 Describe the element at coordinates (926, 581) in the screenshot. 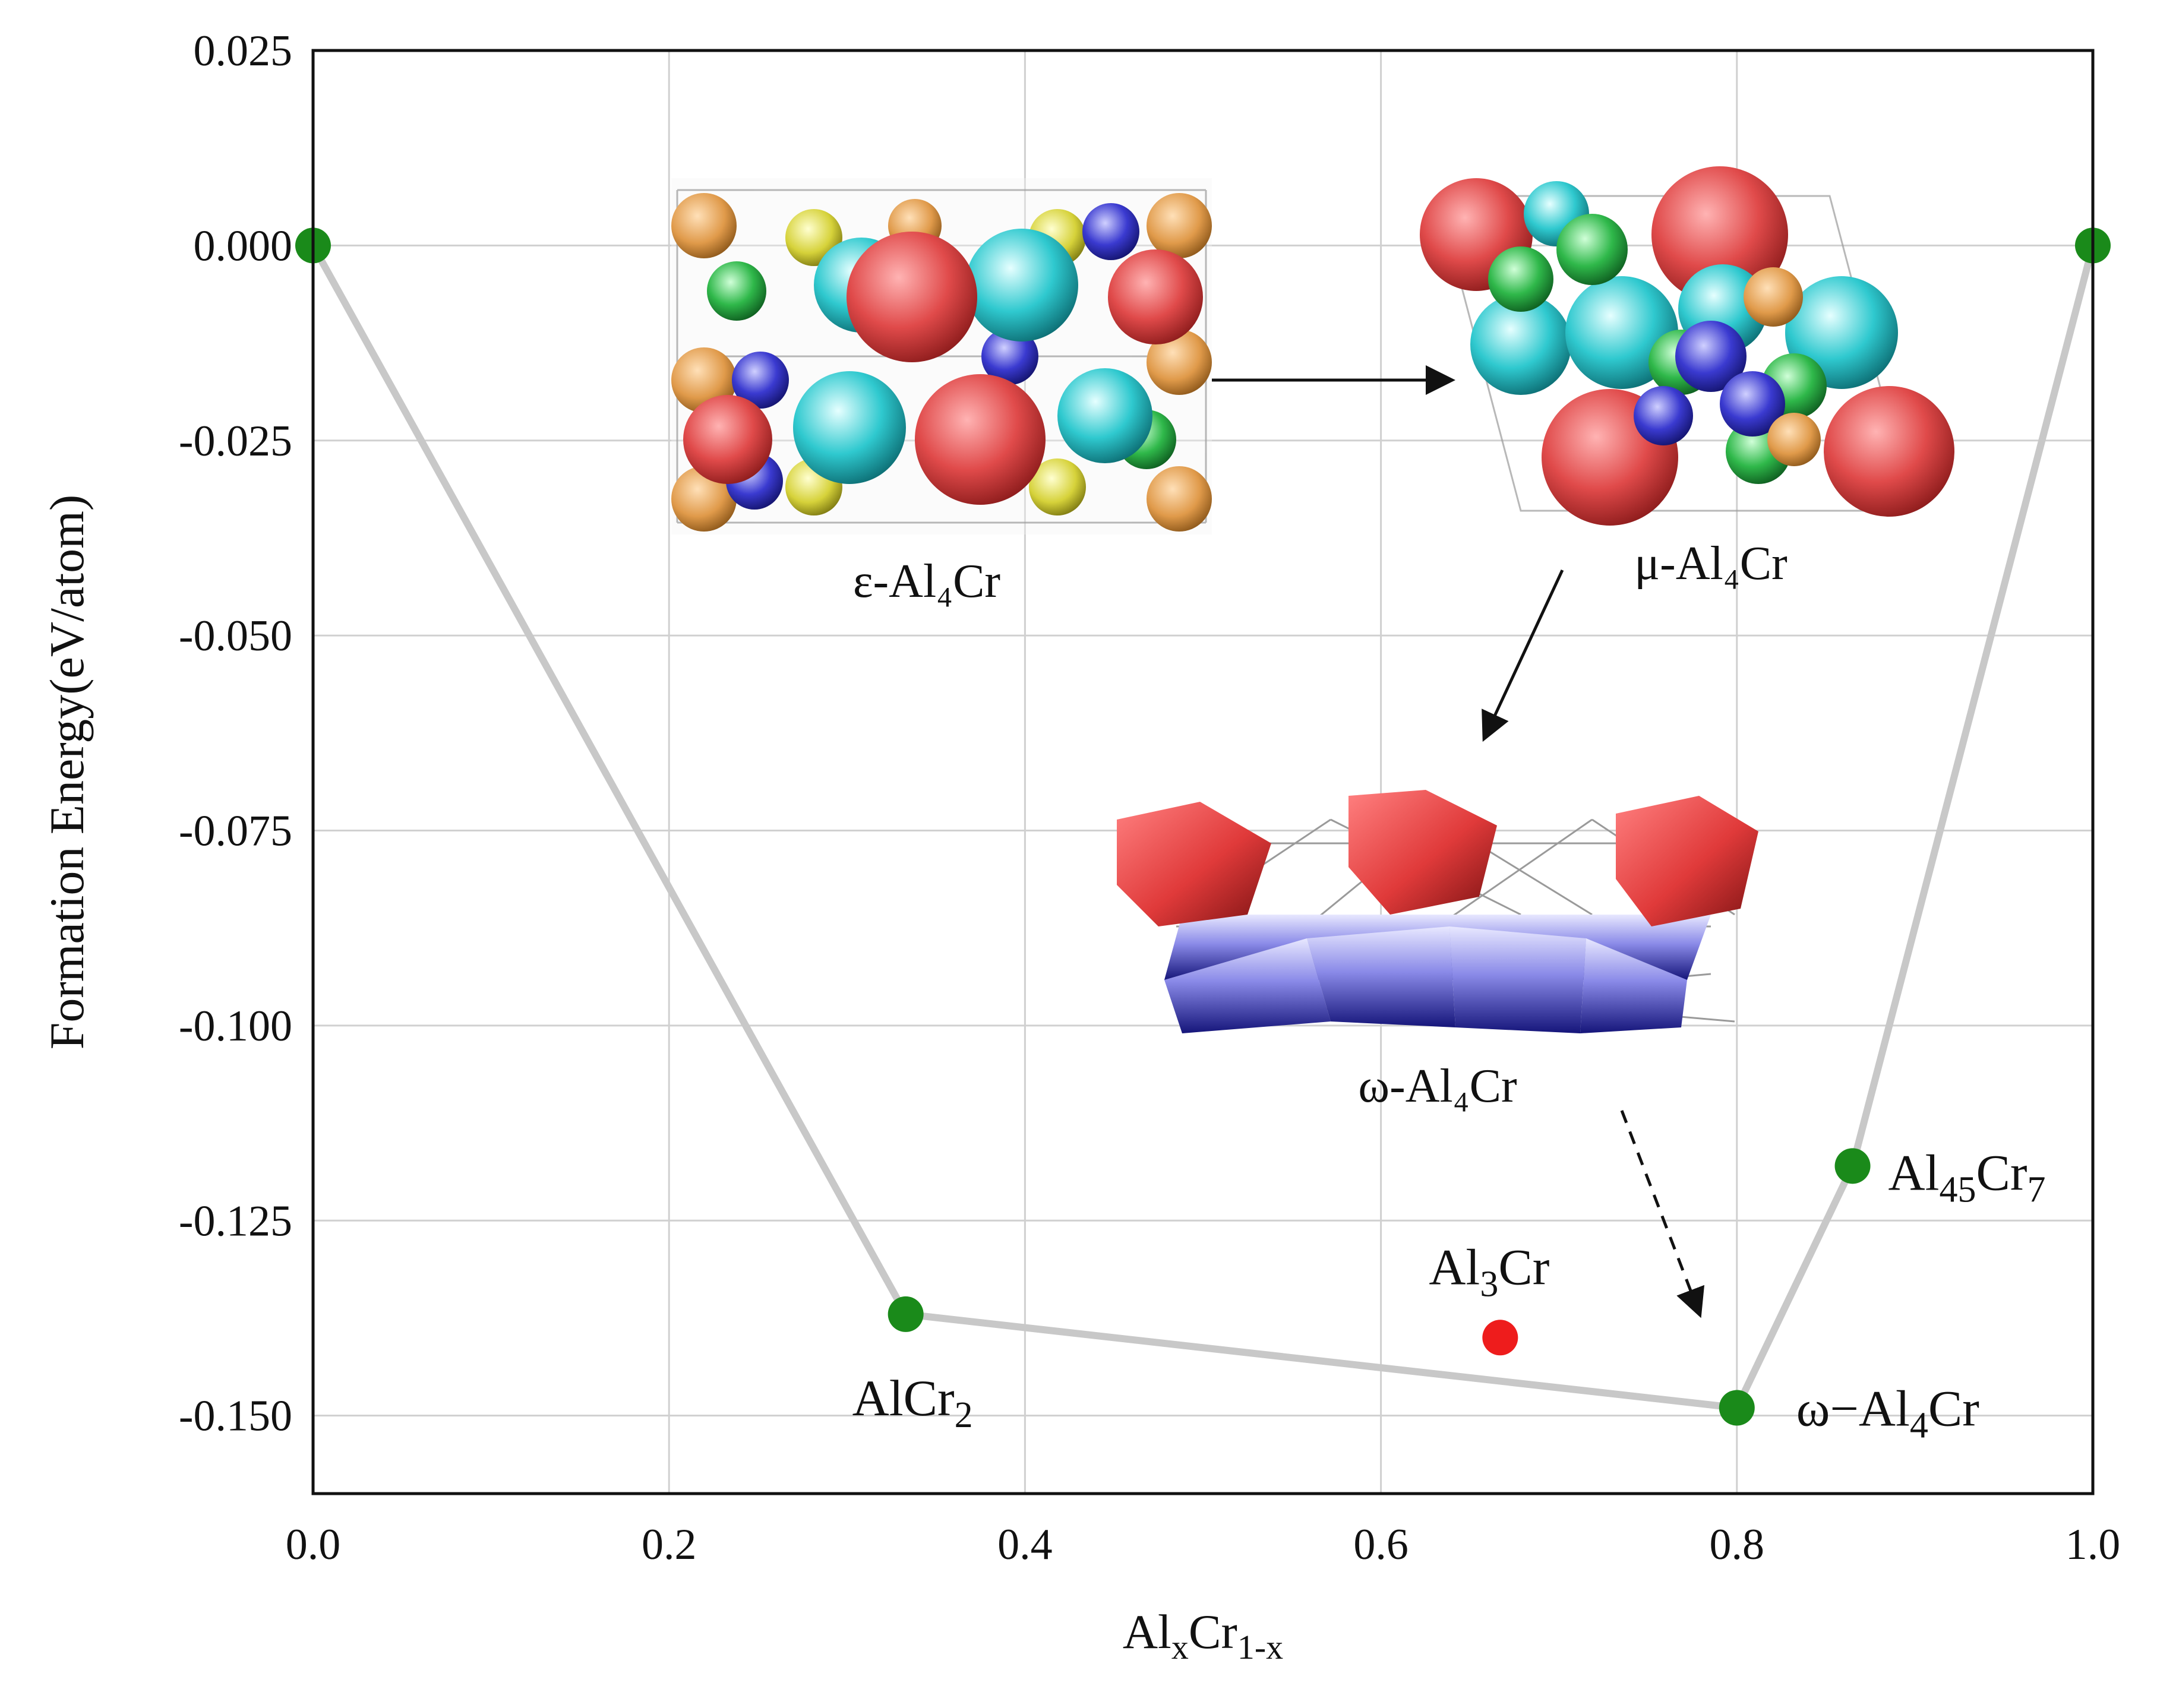

I see `epsilon-label: ε-Al₄Cr` at that location.